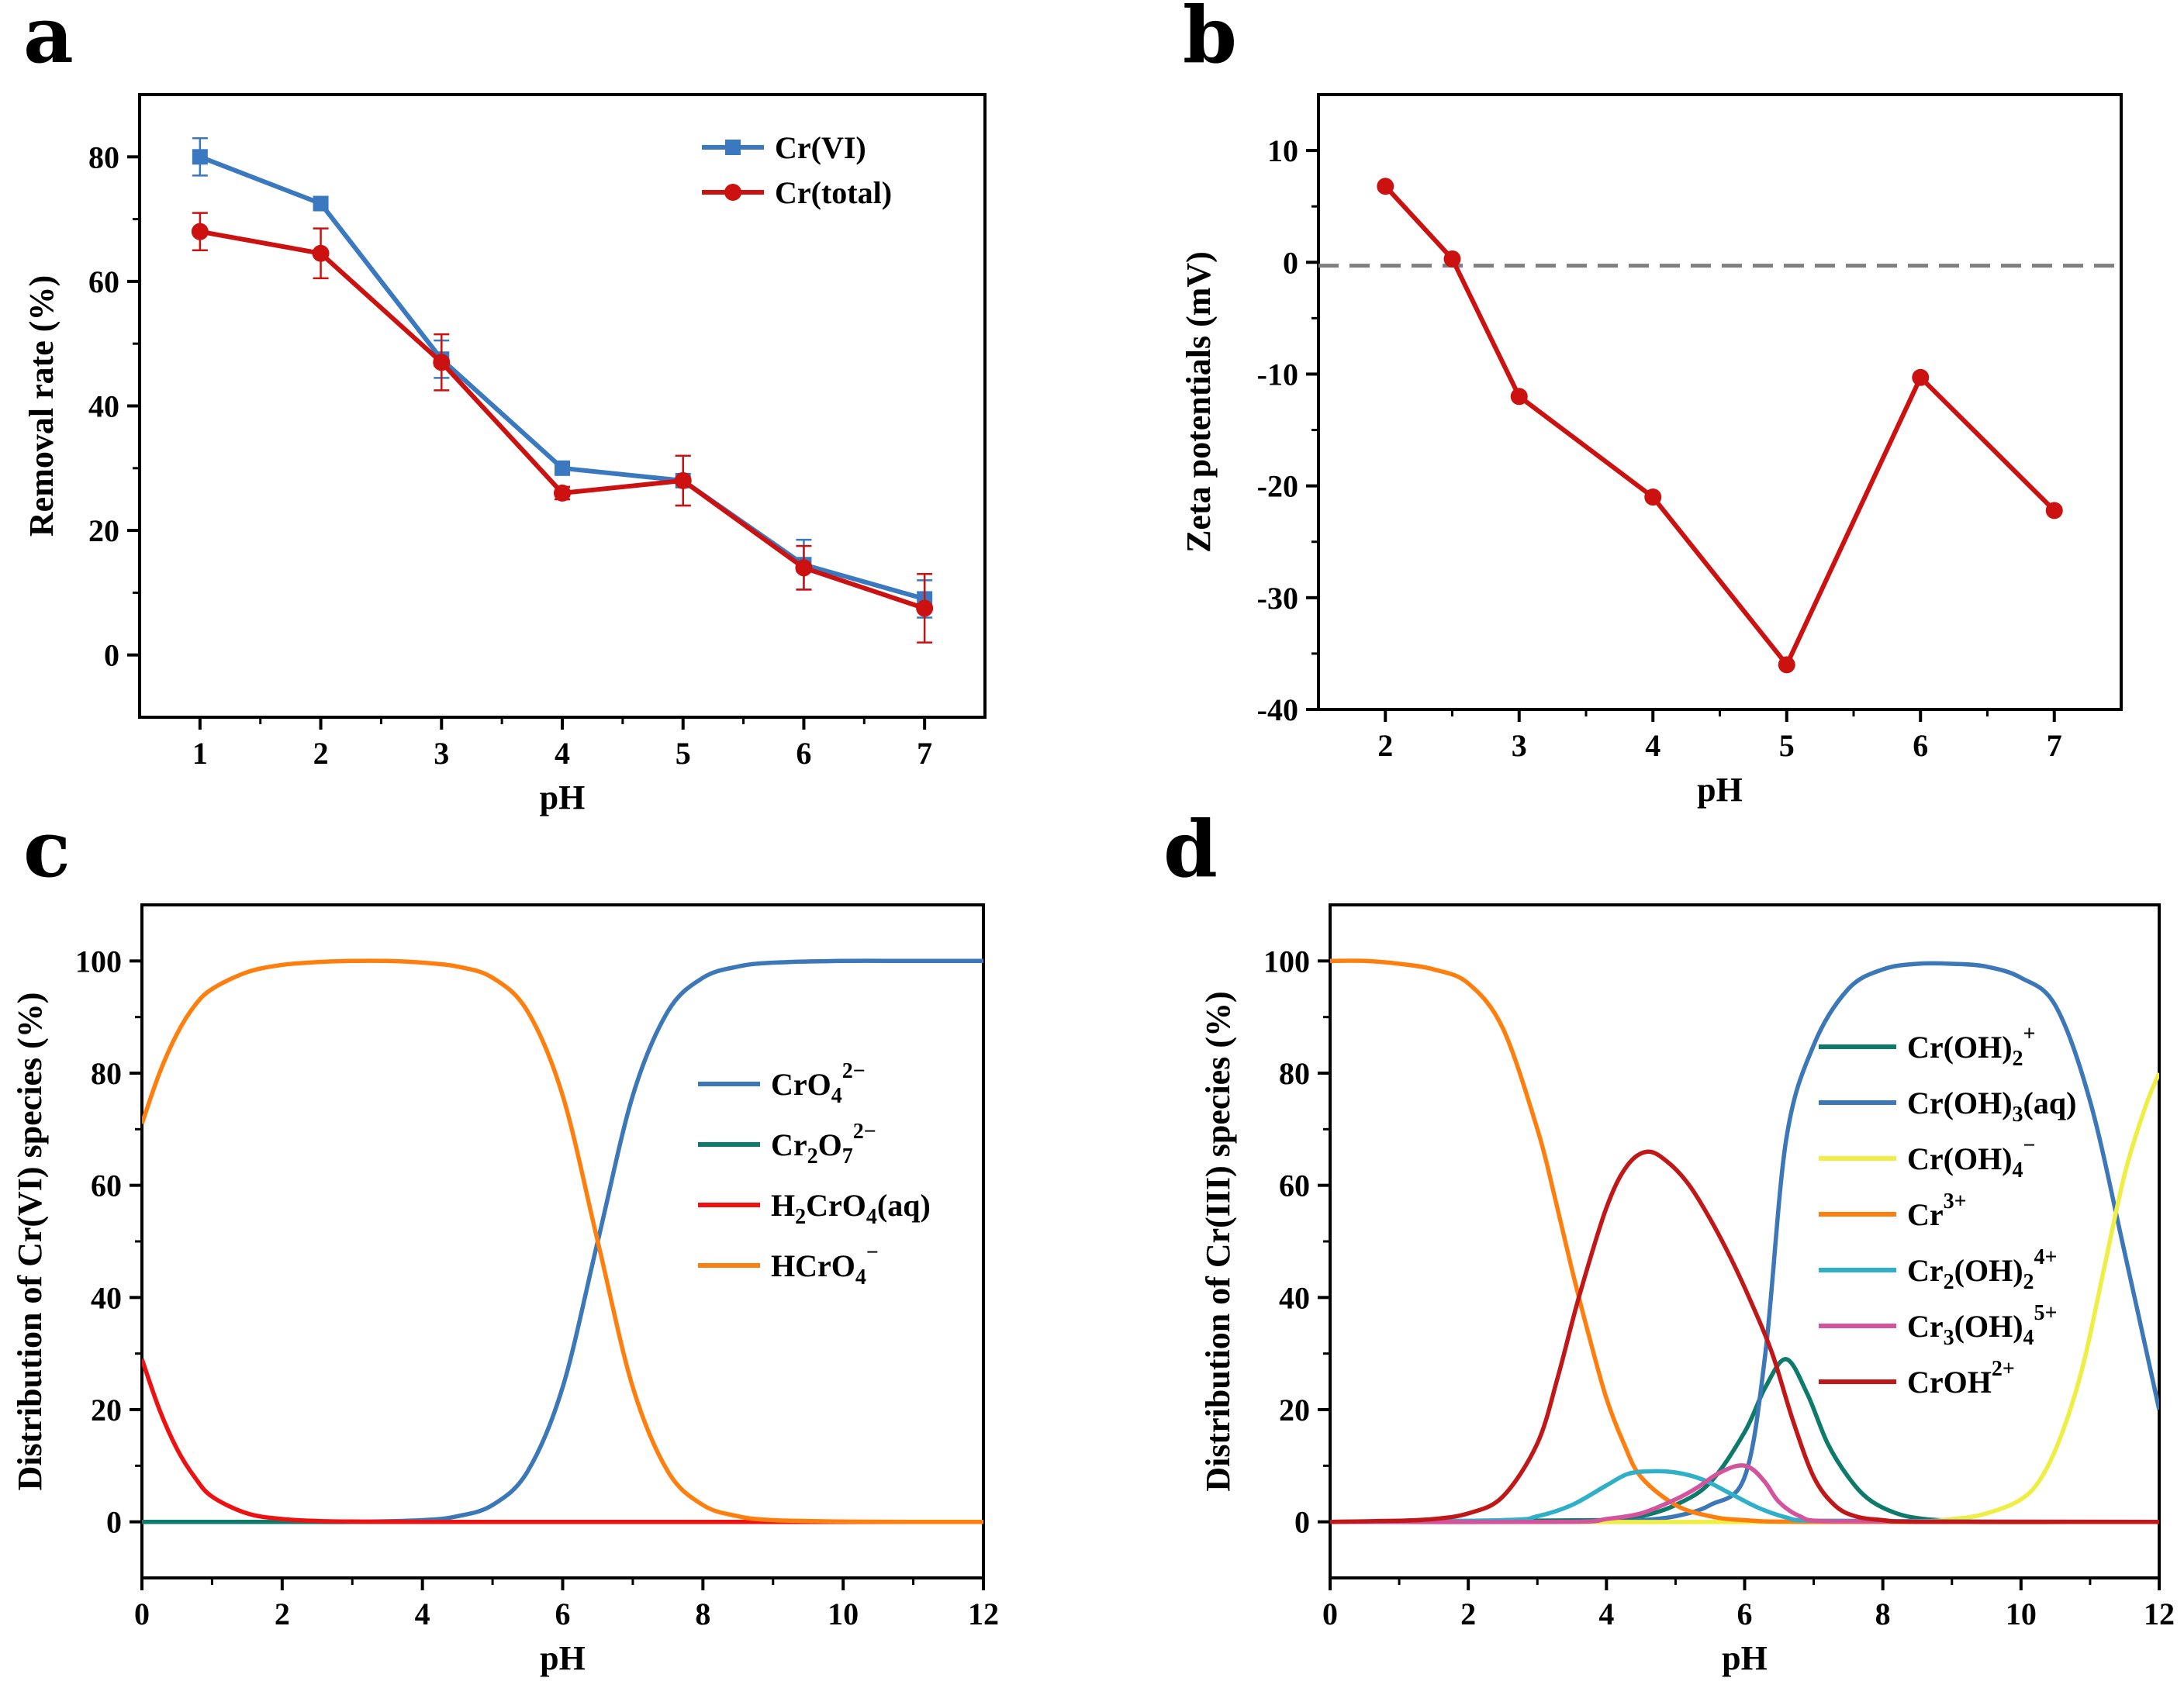 This screenshot has width=2184, height=1695. I want to click on y-axis-label: Distribution of Cr(III) species (%), so click(1218, 1241).